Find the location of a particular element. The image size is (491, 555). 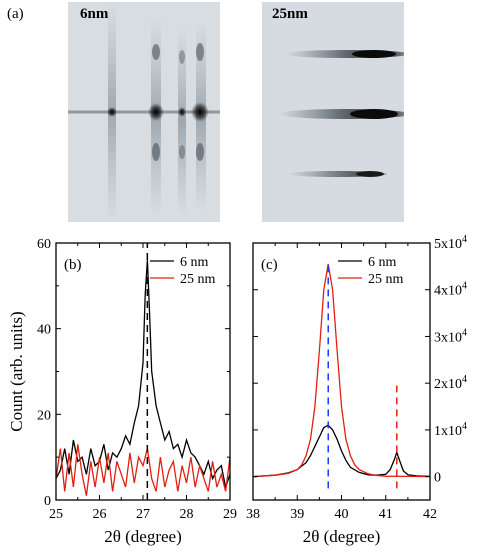

diffraction-image-25nm is located at coordinates (333, 112).